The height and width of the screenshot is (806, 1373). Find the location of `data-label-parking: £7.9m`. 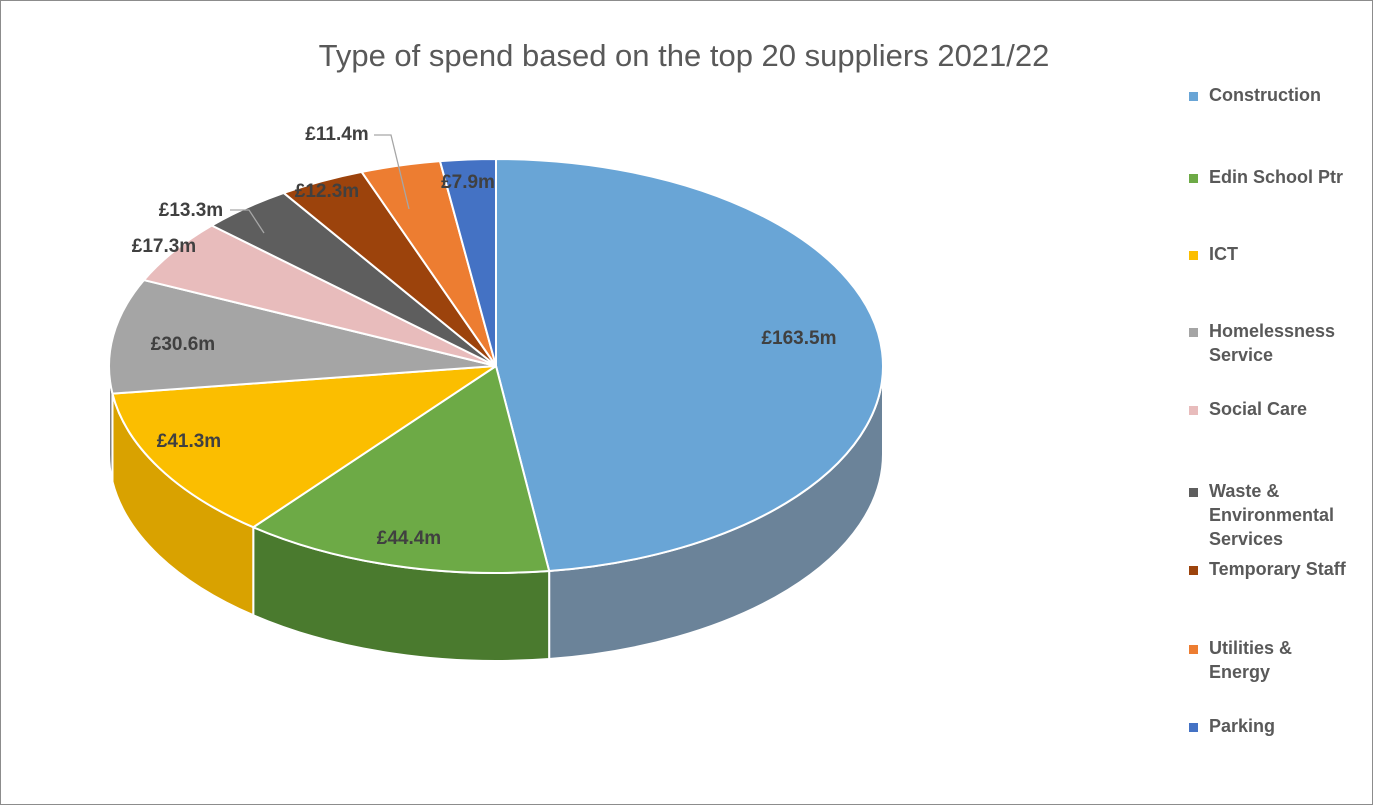

data-label-parking: £7.9m is located at coordinates (468, 182).